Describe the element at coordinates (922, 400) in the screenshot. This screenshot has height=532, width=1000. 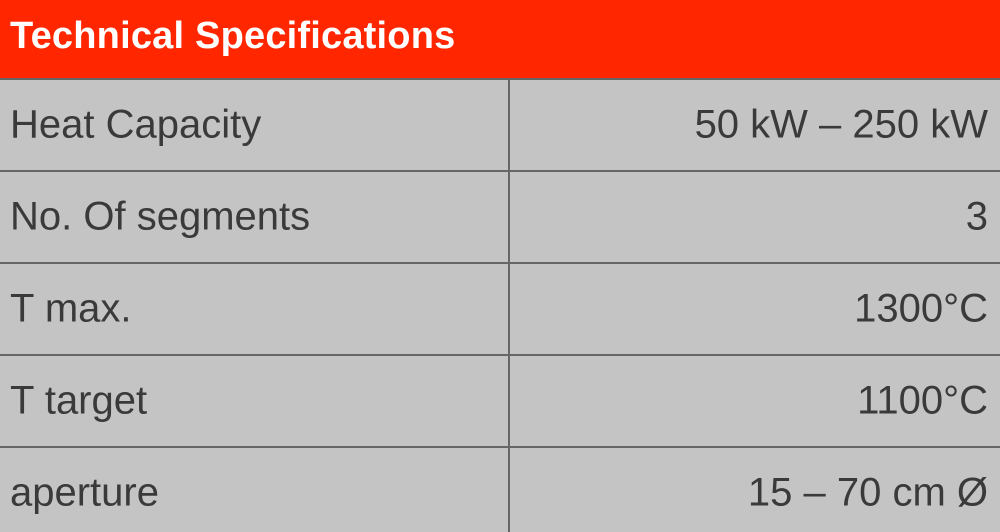
I see `spec-value: 1100°C` at that location.